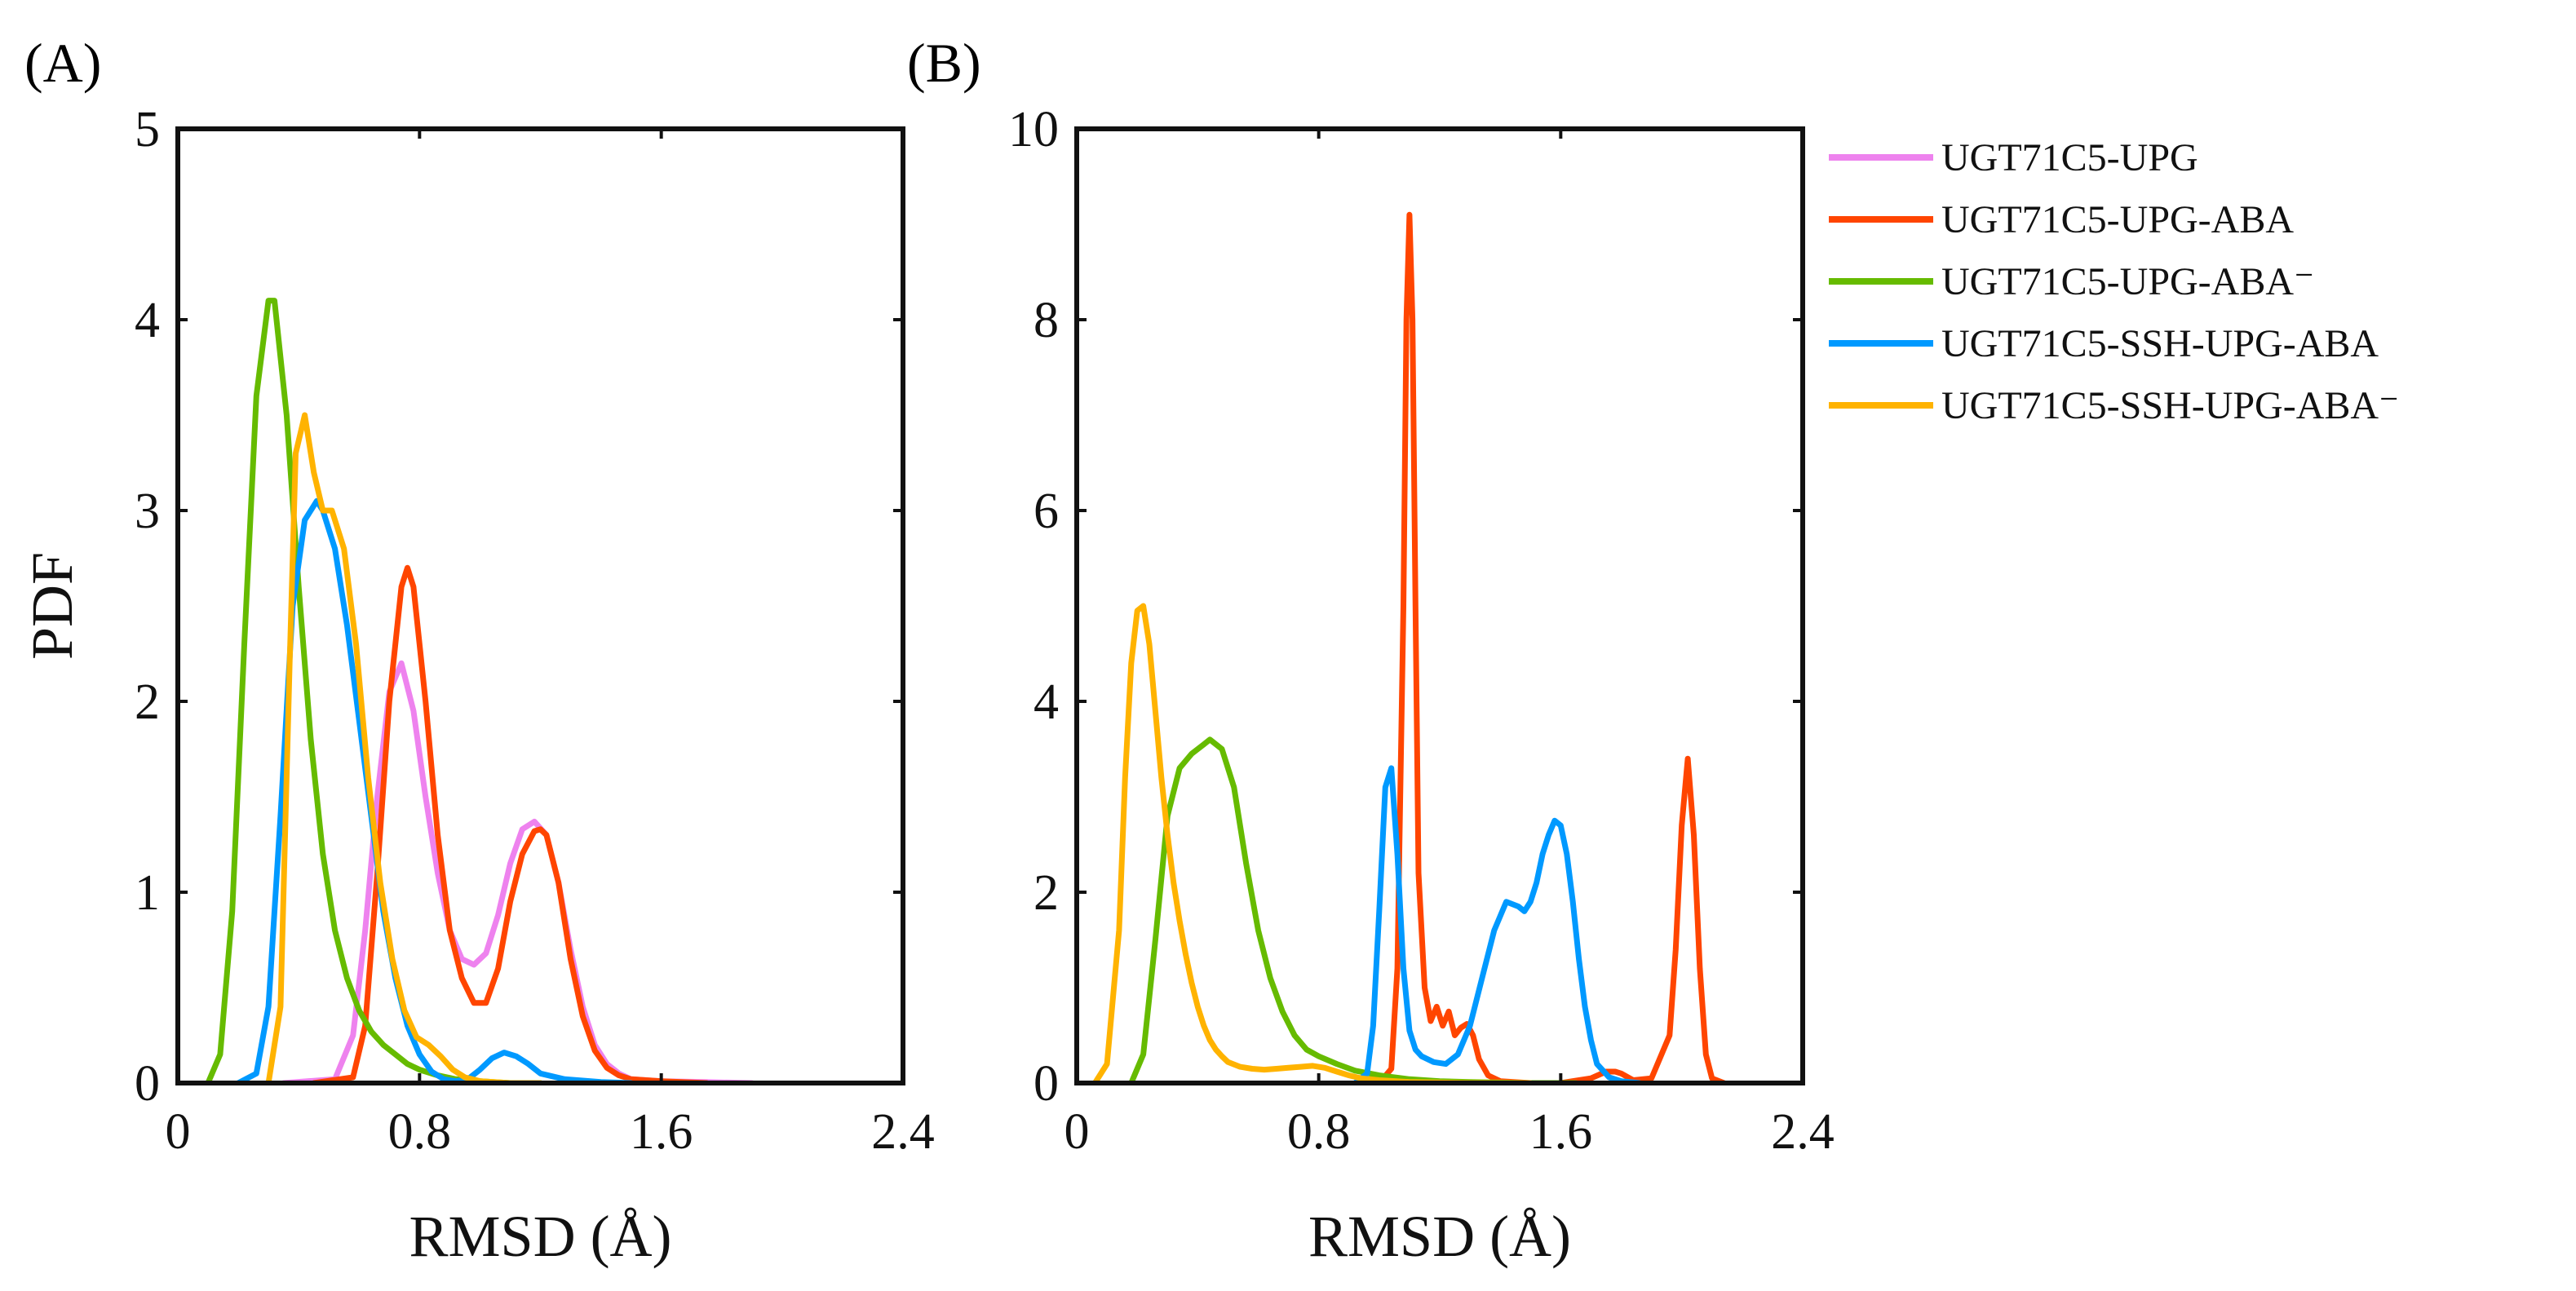 The width and height of the screenshot is (2576, 1291). I want to click on y-tick-label-b-5: 10, so click(1033, 129).